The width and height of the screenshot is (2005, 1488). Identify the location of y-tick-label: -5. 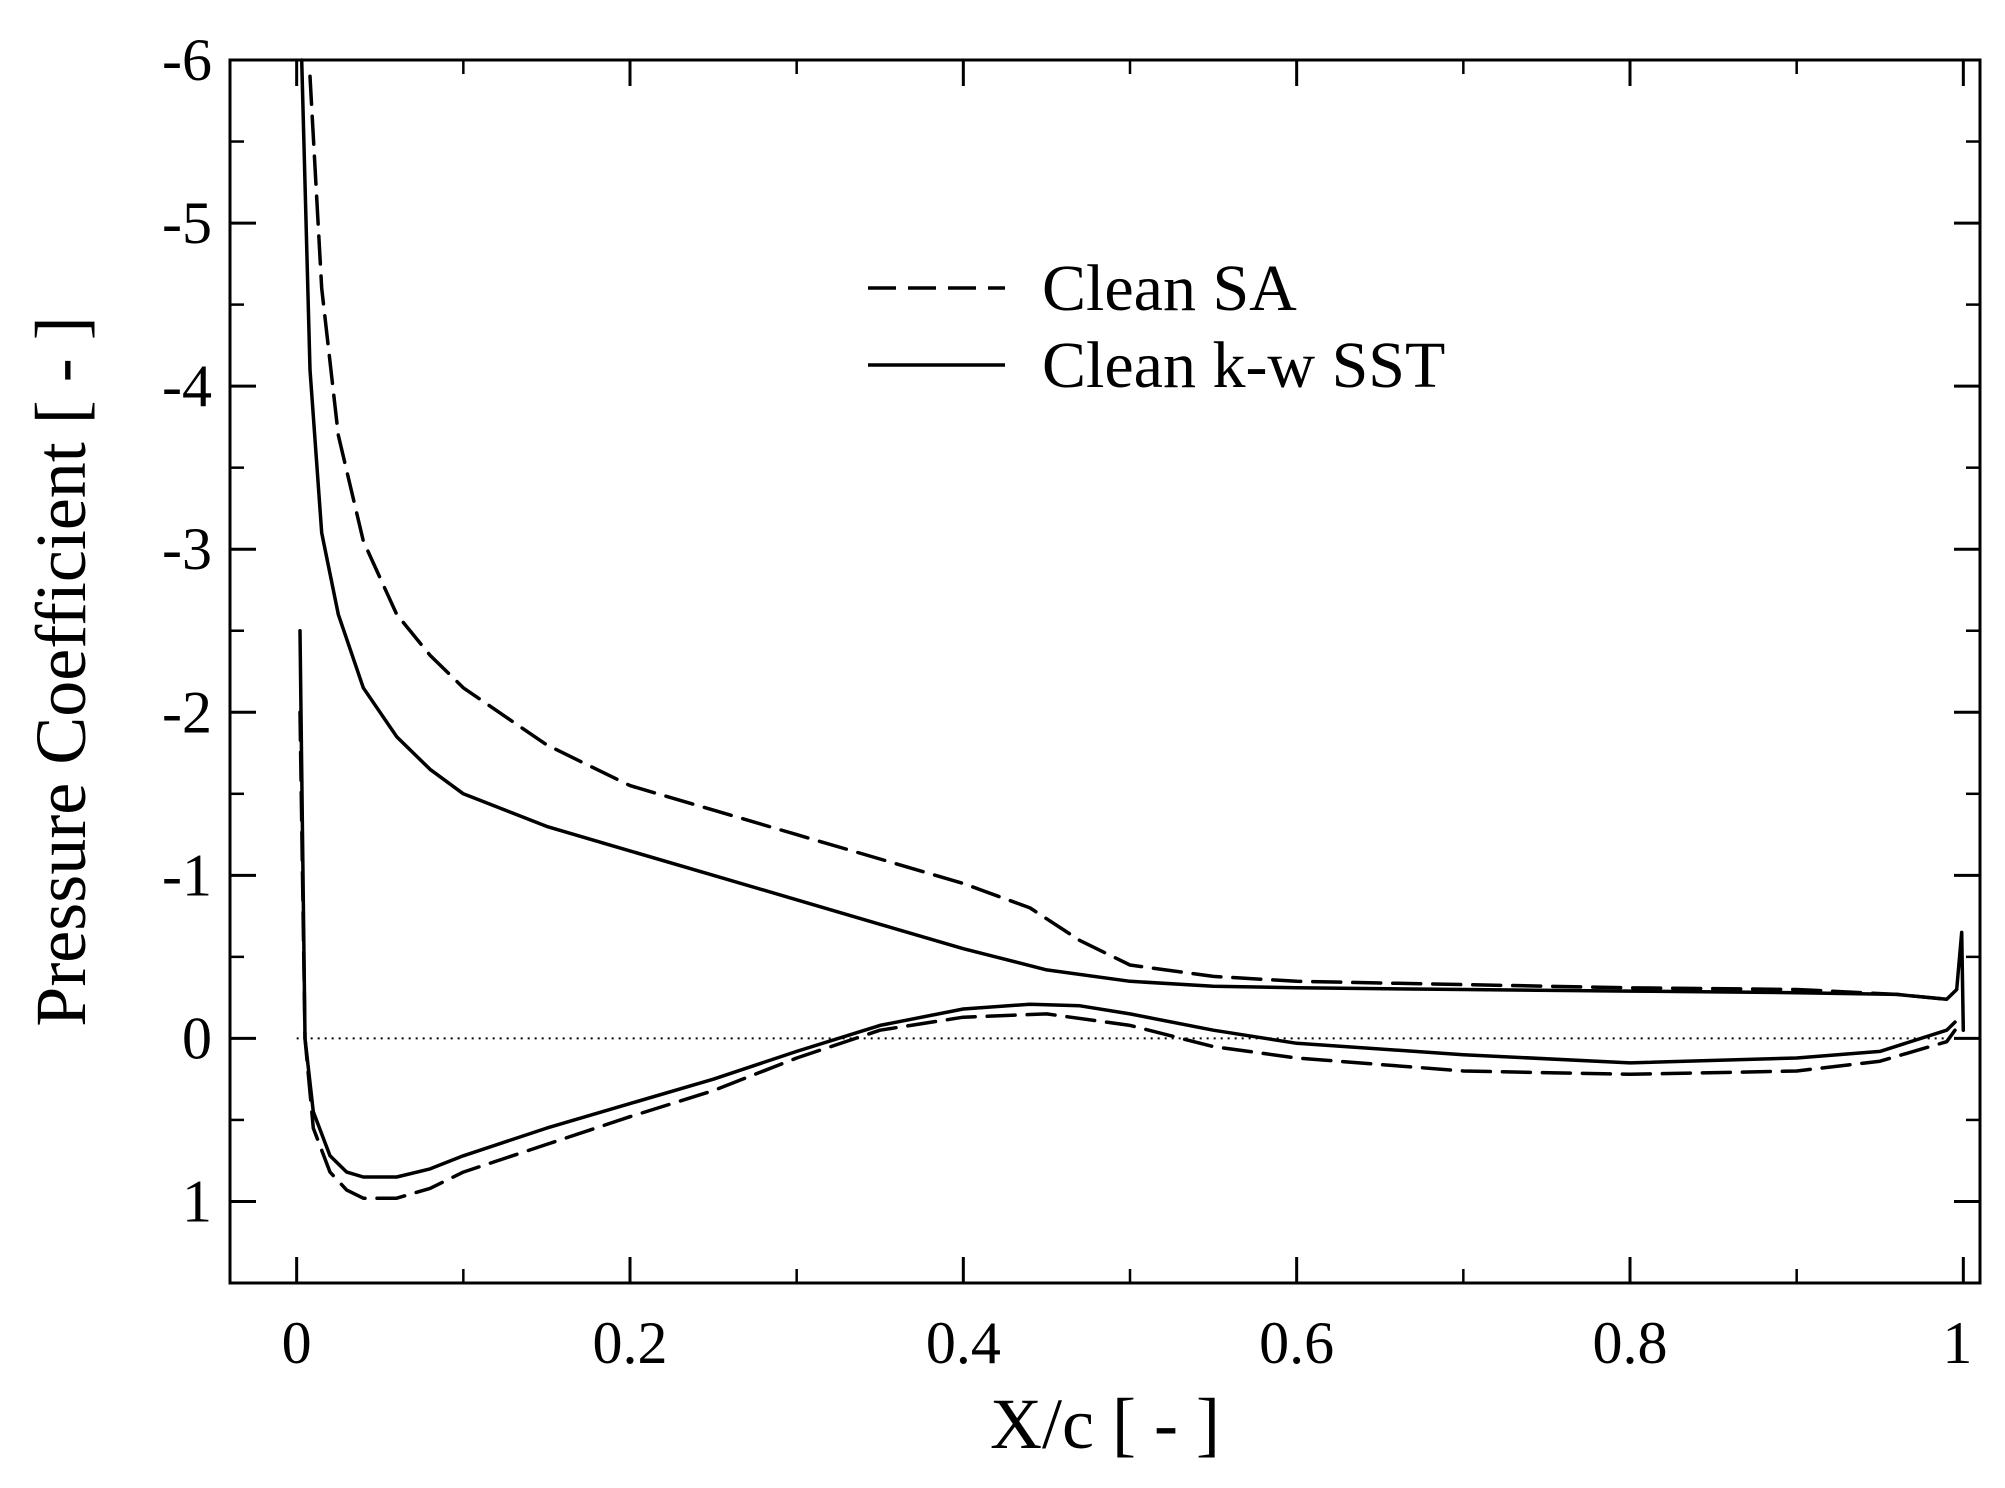
(187, 223).